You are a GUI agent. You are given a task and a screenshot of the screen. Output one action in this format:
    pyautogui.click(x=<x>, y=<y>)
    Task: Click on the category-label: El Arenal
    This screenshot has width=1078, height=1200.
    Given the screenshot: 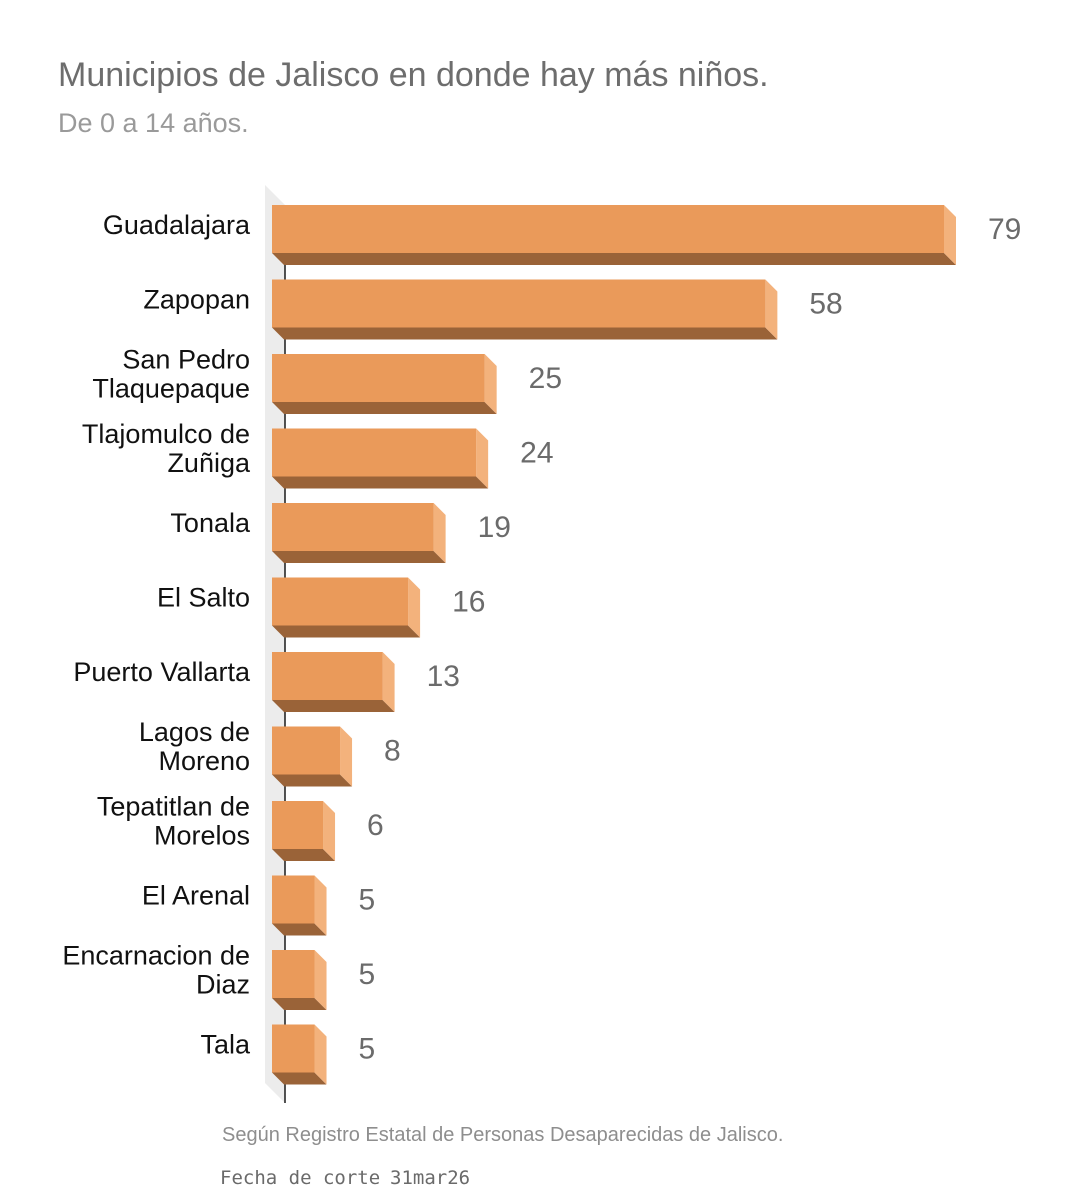 What is the action you would take?
    pyautogui.click(x=196, y=896)
    